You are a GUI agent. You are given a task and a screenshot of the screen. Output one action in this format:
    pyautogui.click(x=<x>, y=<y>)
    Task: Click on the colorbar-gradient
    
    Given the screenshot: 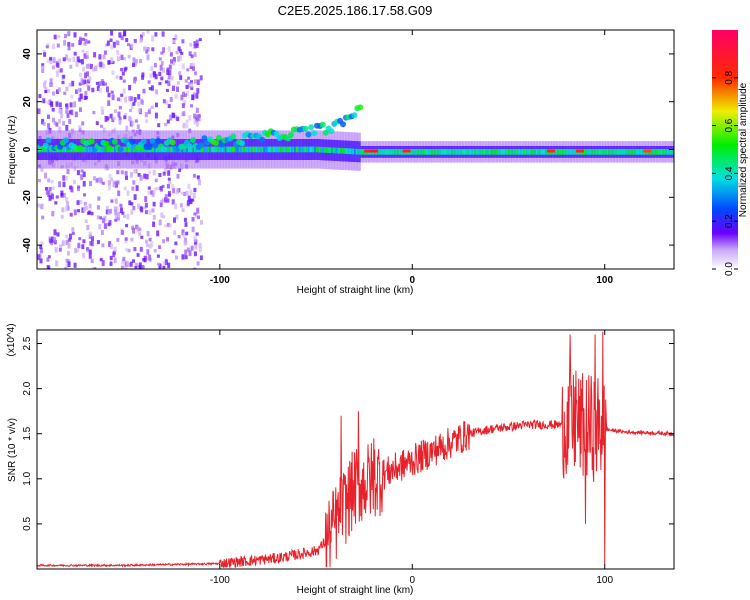 What is the action you would take?
    pyautogui.click(x=725, y=149)
    